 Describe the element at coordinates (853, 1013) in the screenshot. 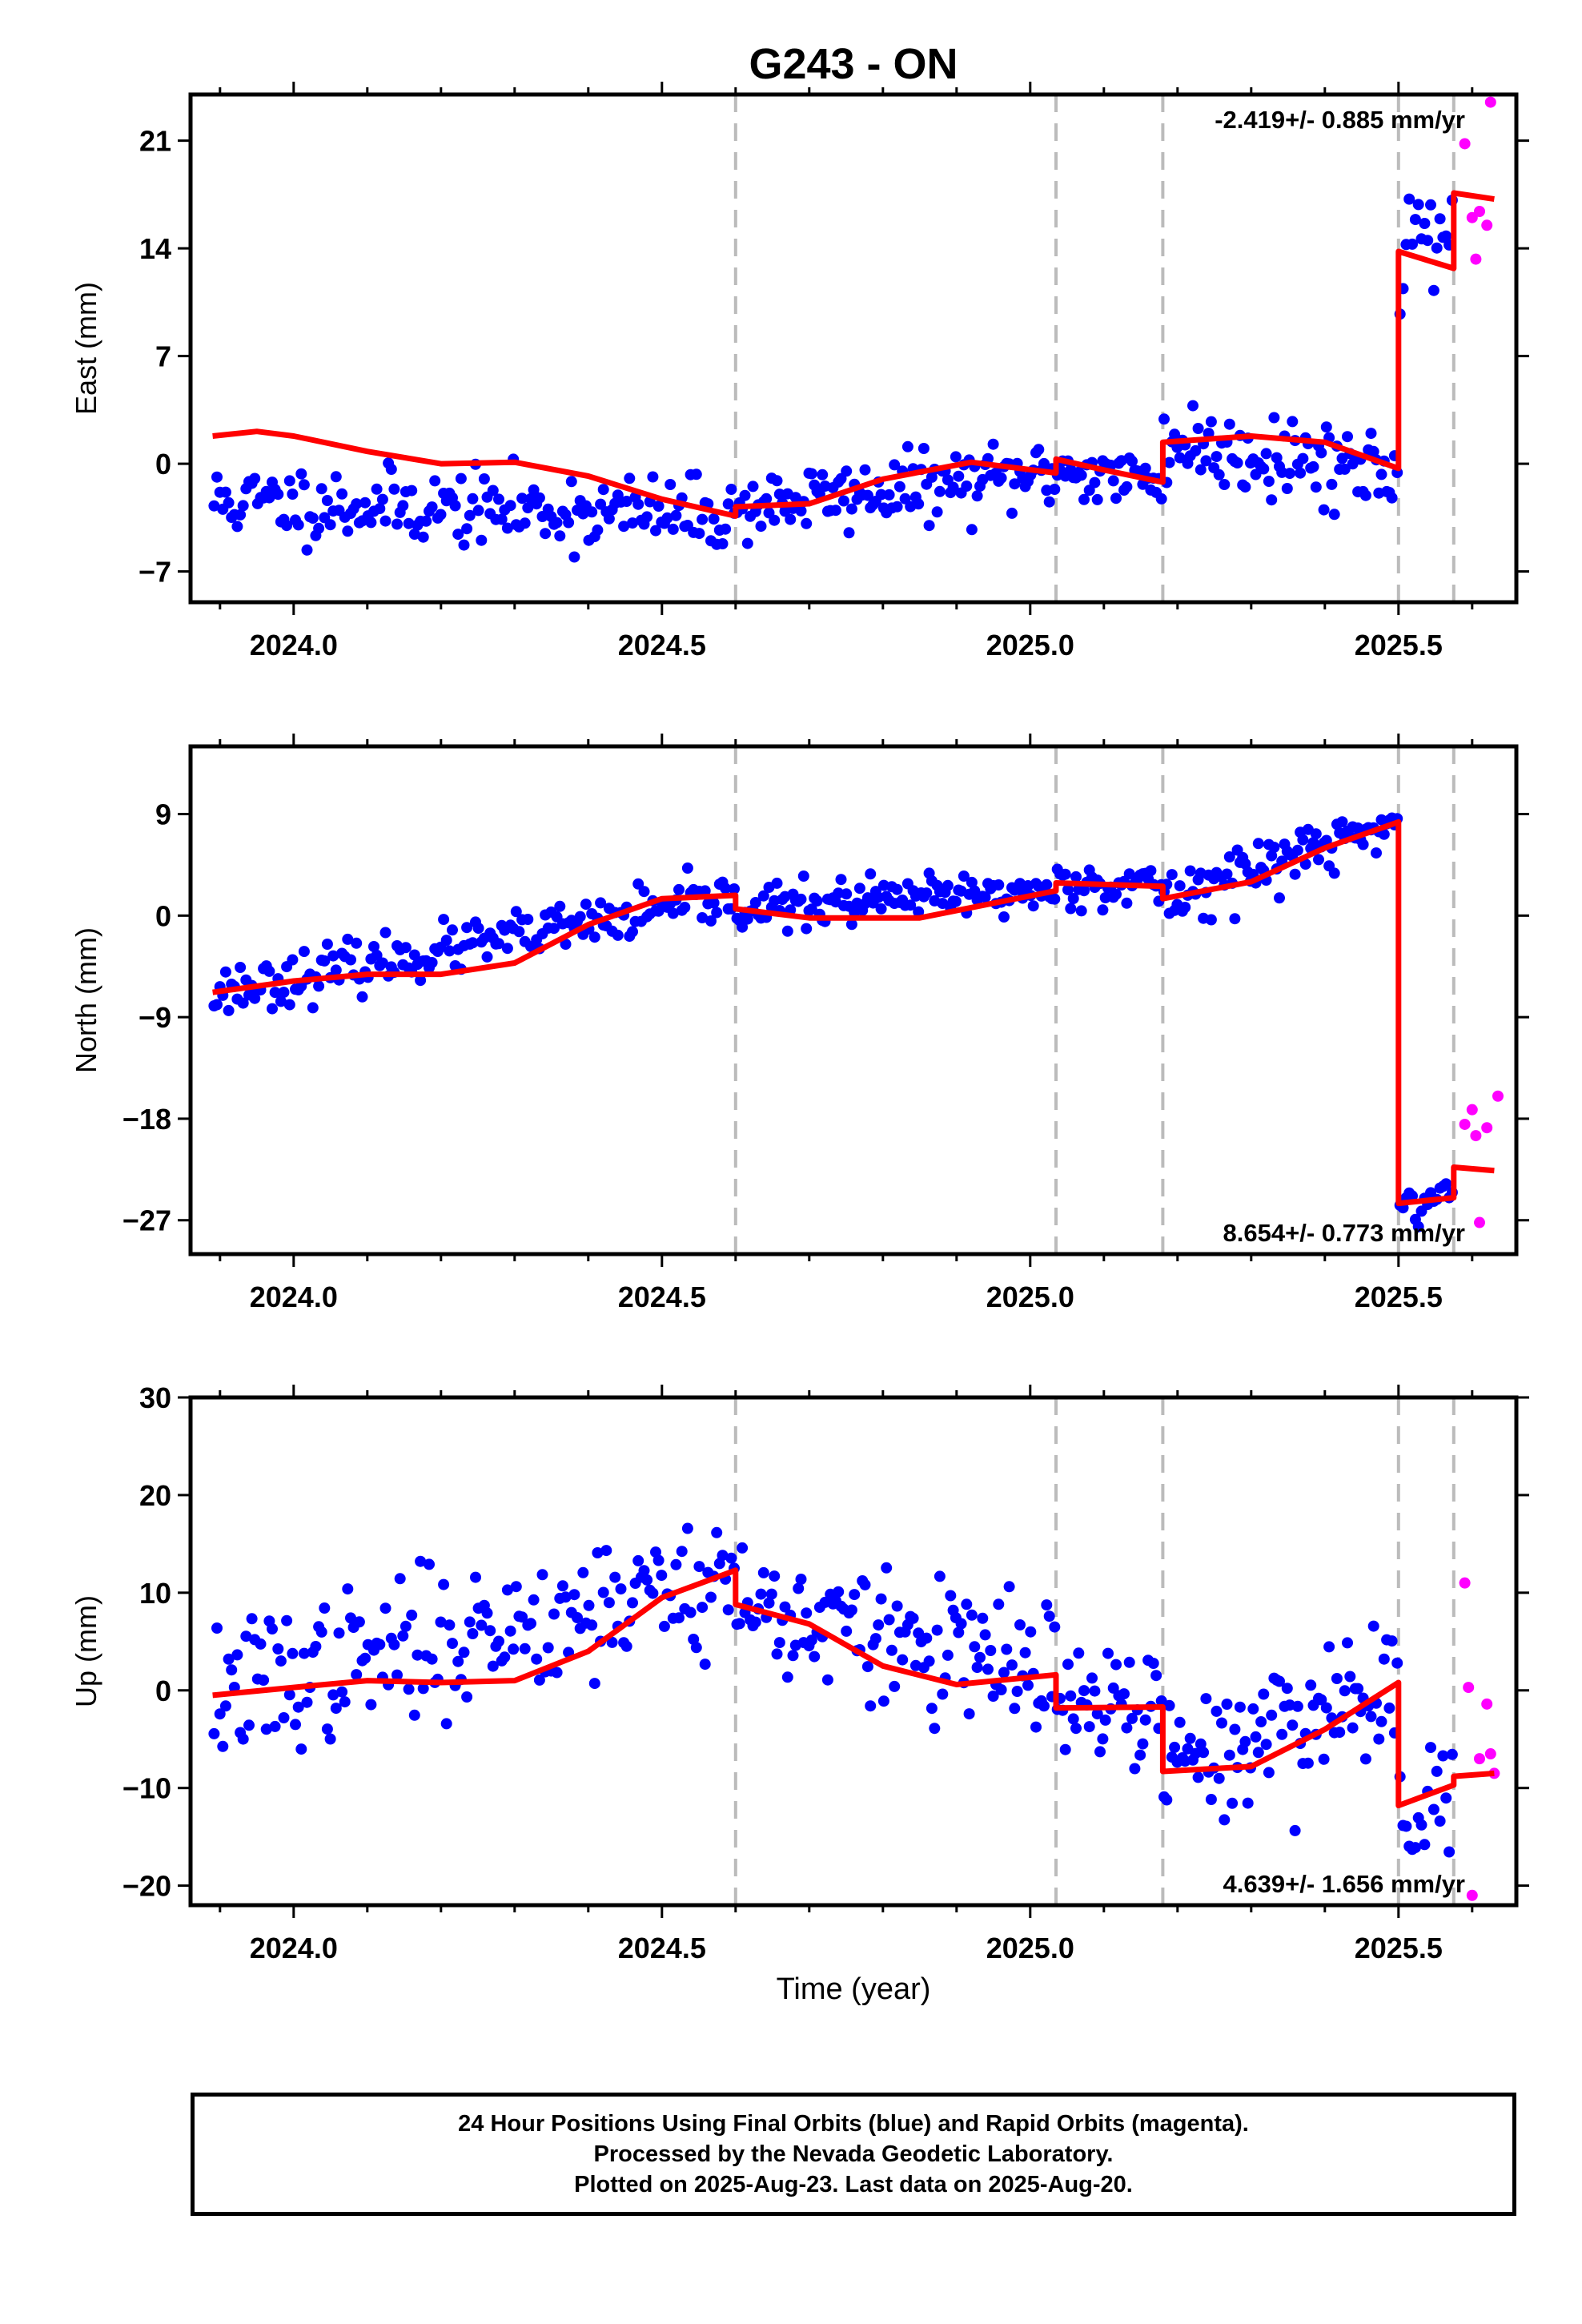

I see `model-line` at that location.